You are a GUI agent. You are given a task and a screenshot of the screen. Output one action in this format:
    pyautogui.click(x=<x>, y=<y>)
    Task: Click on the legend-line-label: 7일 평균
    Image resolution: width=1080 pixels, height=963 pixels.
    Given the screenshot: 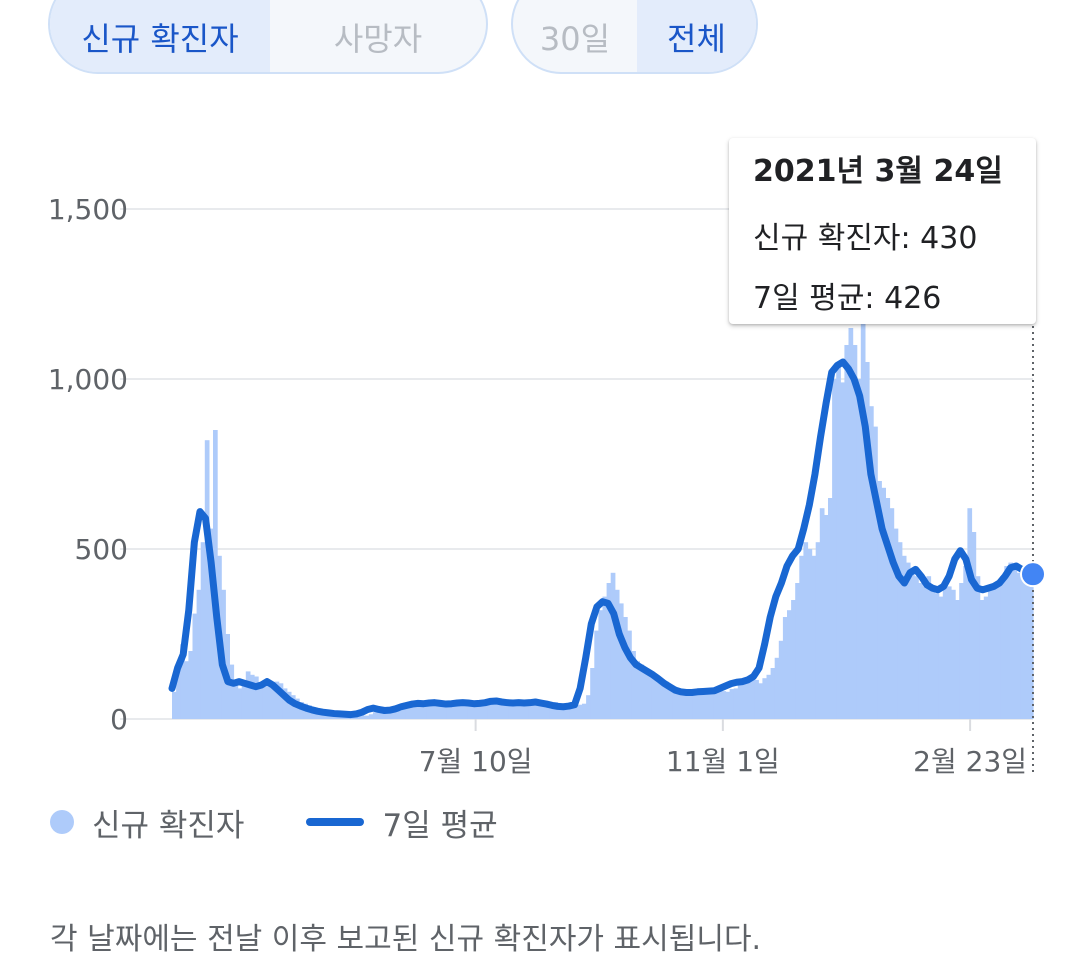 What is the action you would take?
    pyautogui.click(x=440, y=825)
    